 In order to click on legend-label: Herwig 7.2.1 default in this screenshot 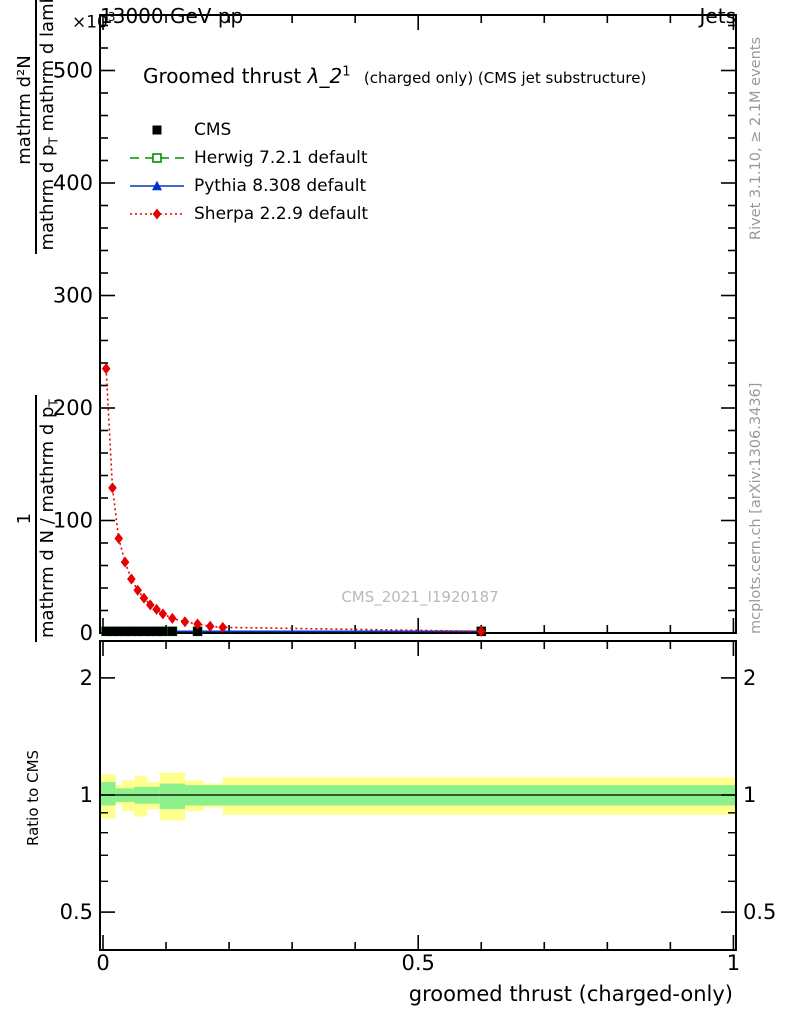, I will do `click(281, 158)`.